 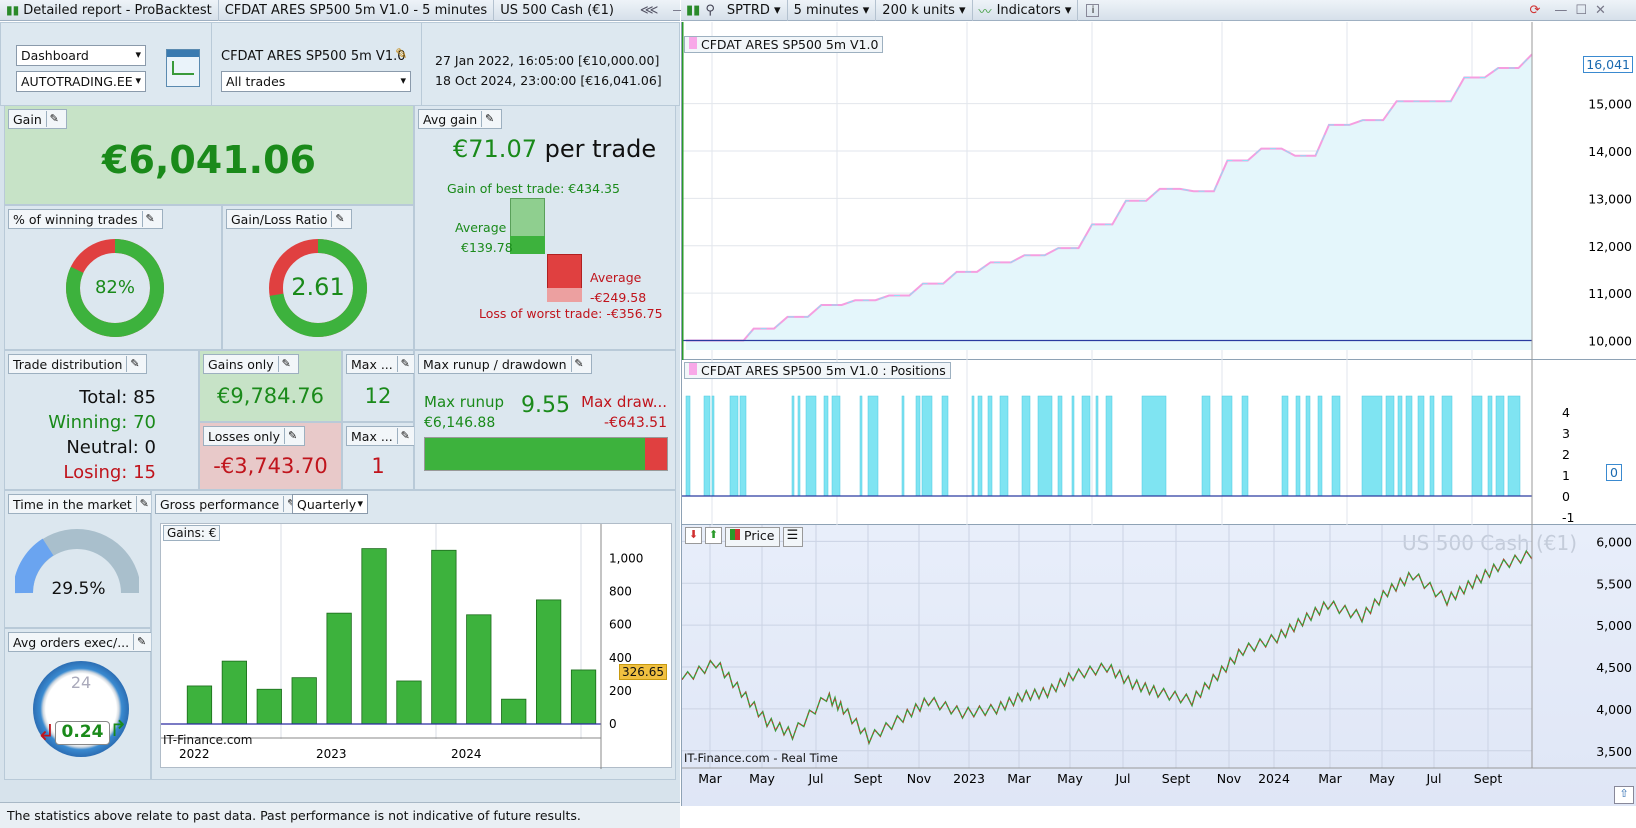 What do you see at coordinates (1128, 442) in the screenshot?
I see `positions-chart: 4 3 2 1 0 -1` at bounding box center [1128, 442].